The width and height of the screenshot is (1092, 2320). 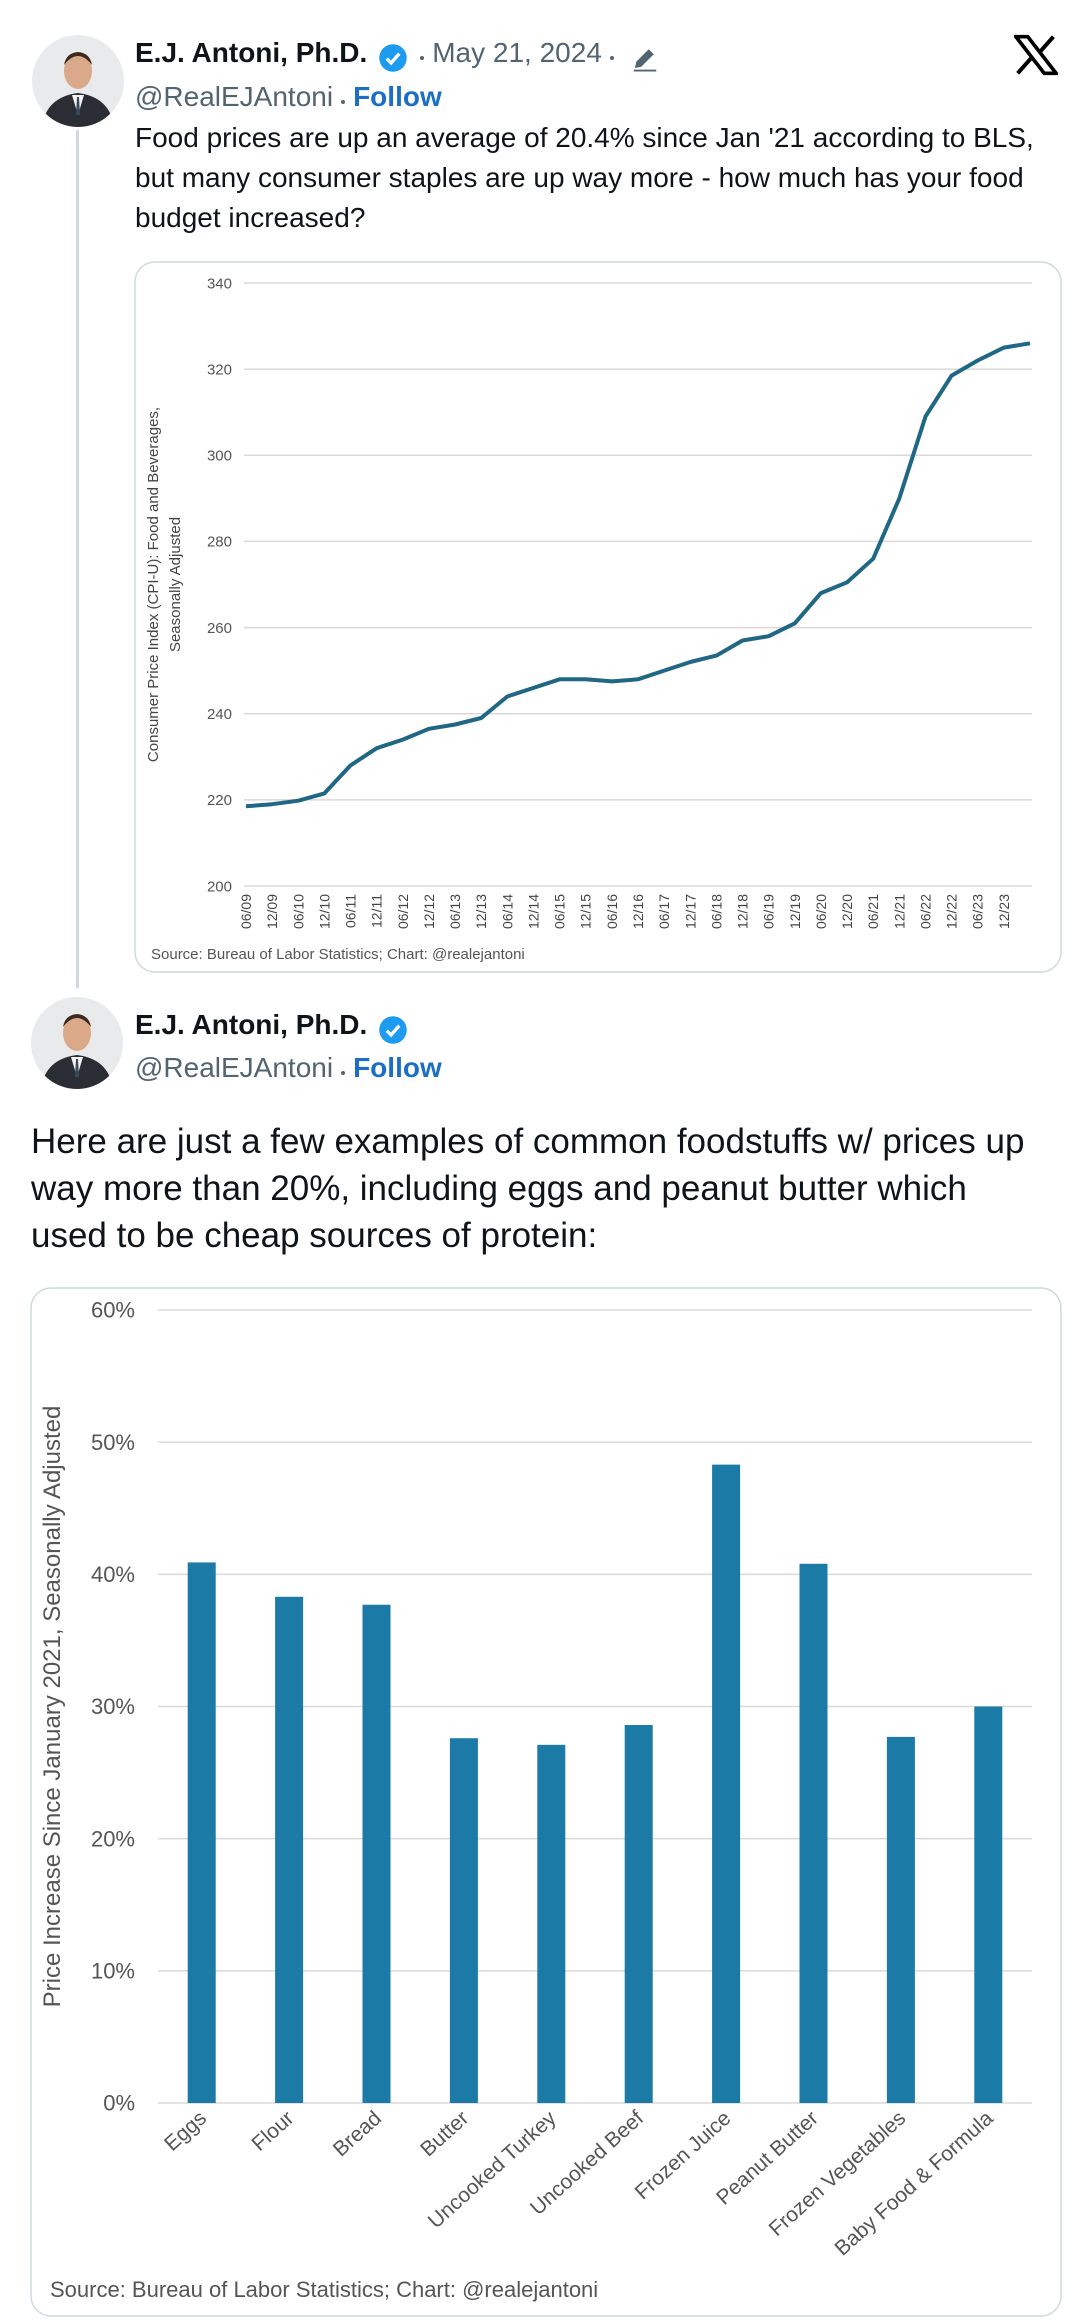 I want to click on tweet-header: E.J. Antoni, Ph.D., so click(x=271, y=1027).